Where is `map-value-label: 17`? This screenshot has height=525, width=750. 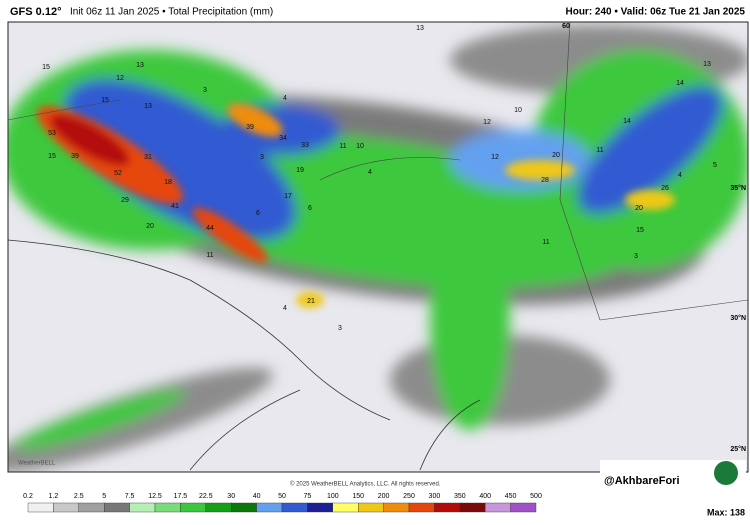
map-value-label: 17 is located at coordinates (288, 196).